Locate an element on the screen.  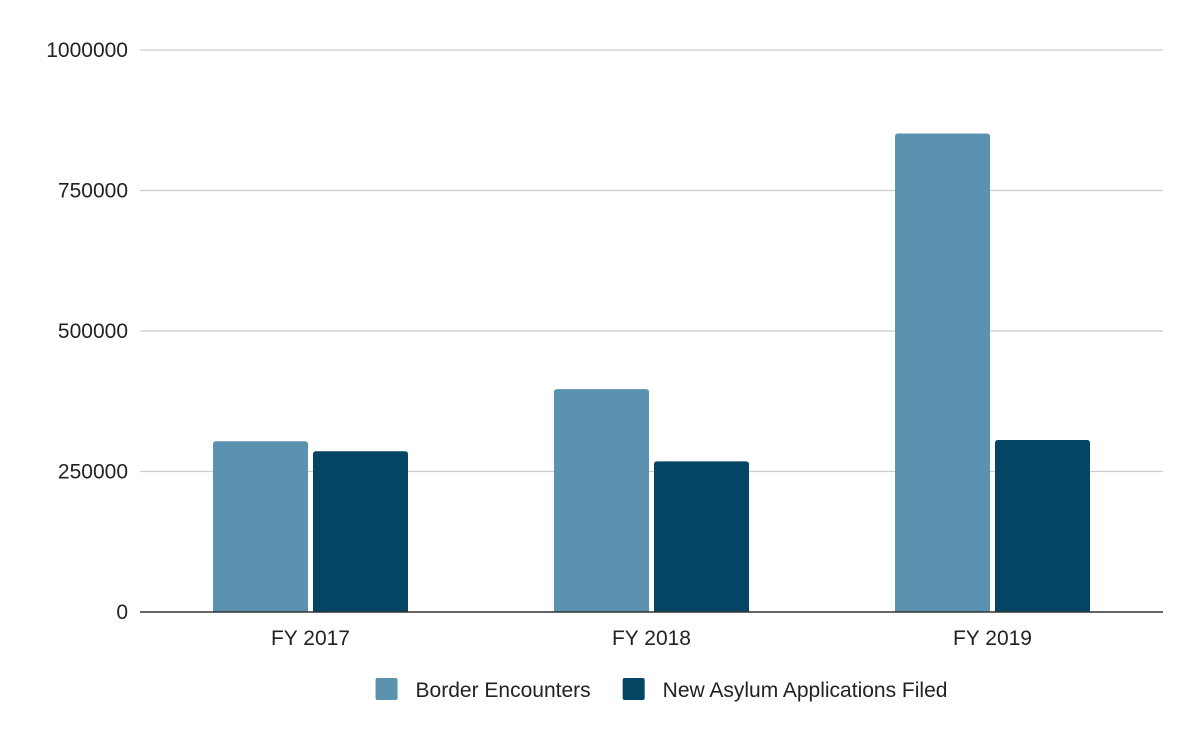
y-tick-label: 750000 is located at coordinates (93, 191).